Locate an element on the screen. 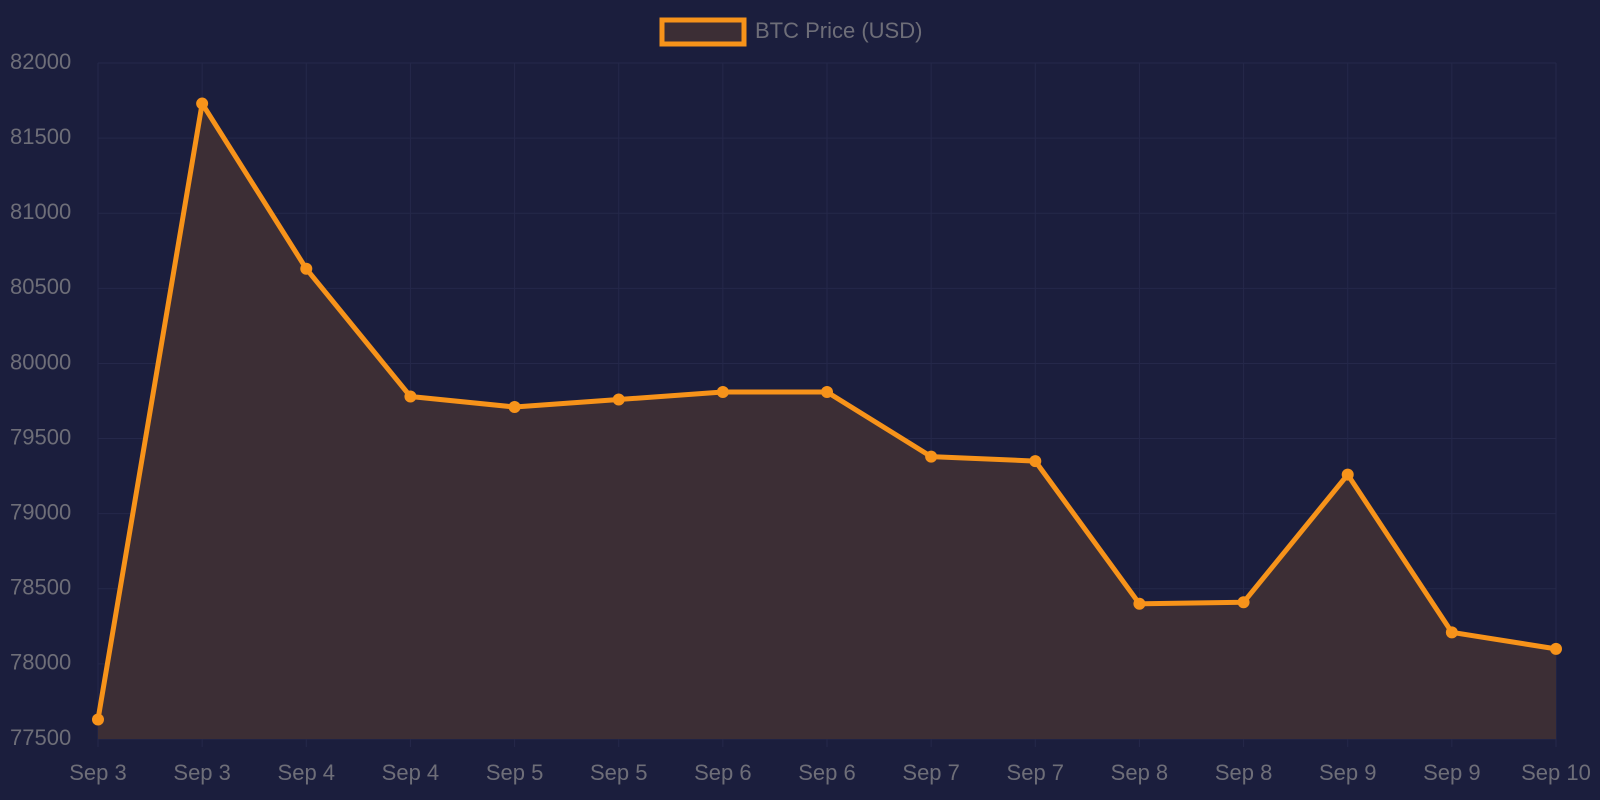 Image resolution: width=1600 pixels, height=800 pixels. y-tick-label: 78000 is located at coordinates (40, 662).